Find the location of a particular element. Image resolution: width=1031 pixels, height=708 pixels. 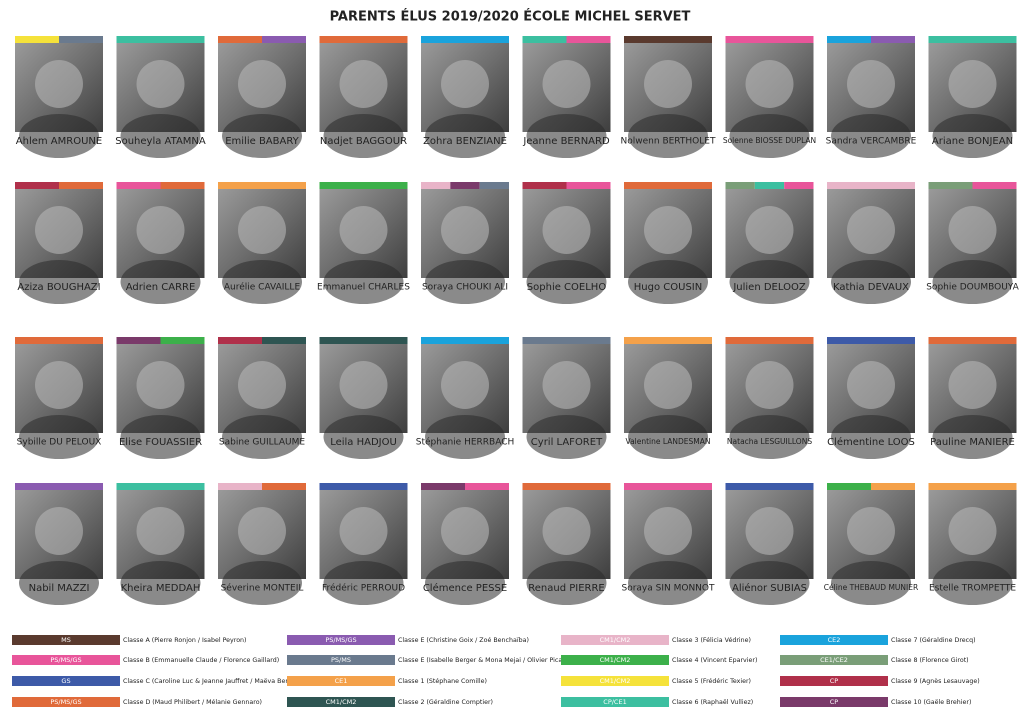

person-name: Aurélie CAVAILLE is located at coordinates (262, 287).